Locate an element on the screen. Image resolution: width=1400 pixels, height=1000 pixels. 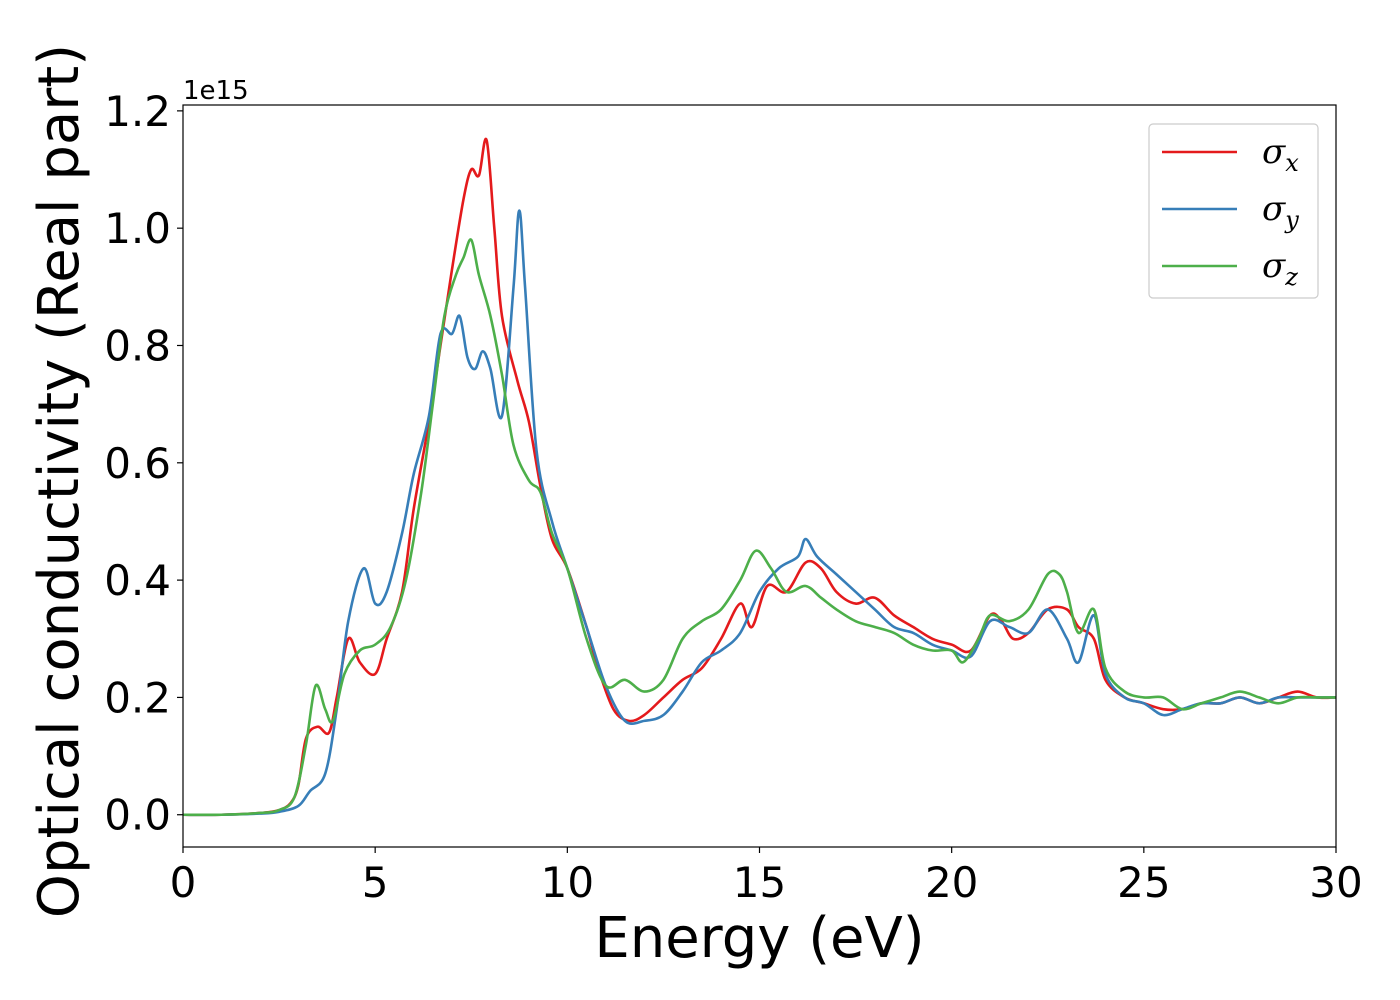
x-tick-label: 15 is located at coordinates (759, 882).